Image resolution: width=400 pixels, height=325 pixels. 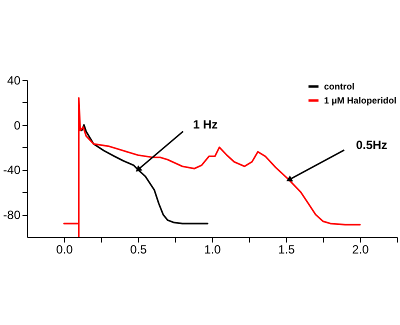 I want to click on annotation: 0.5Hz, so click(x=372, y=145).